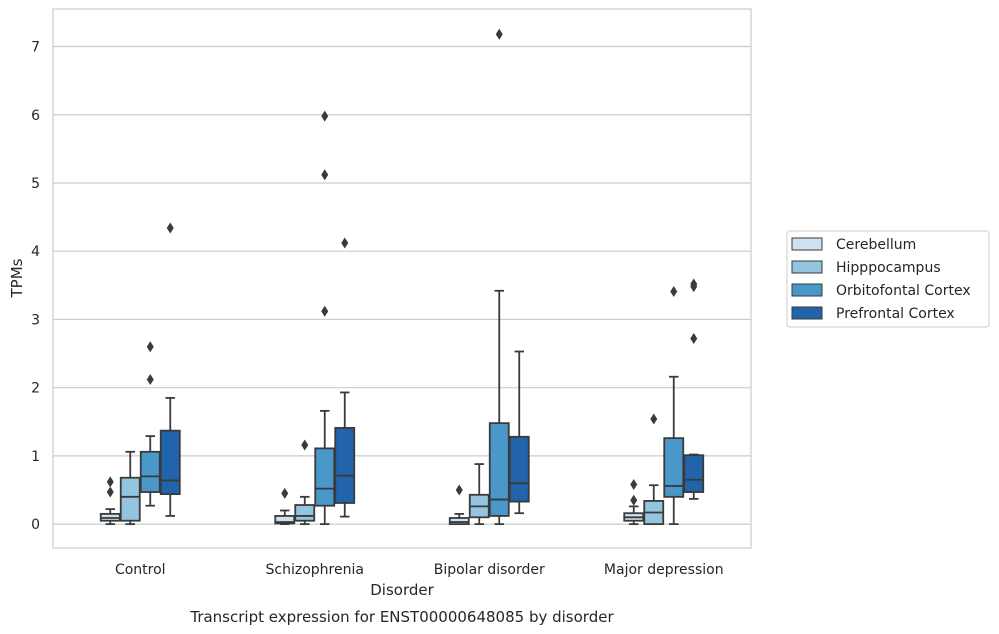 The height and width of the screenshot is (634, 999). Describe the element at coordinates (35, 457) in the screenshot. I see `y-tick-label: 1` at that location.